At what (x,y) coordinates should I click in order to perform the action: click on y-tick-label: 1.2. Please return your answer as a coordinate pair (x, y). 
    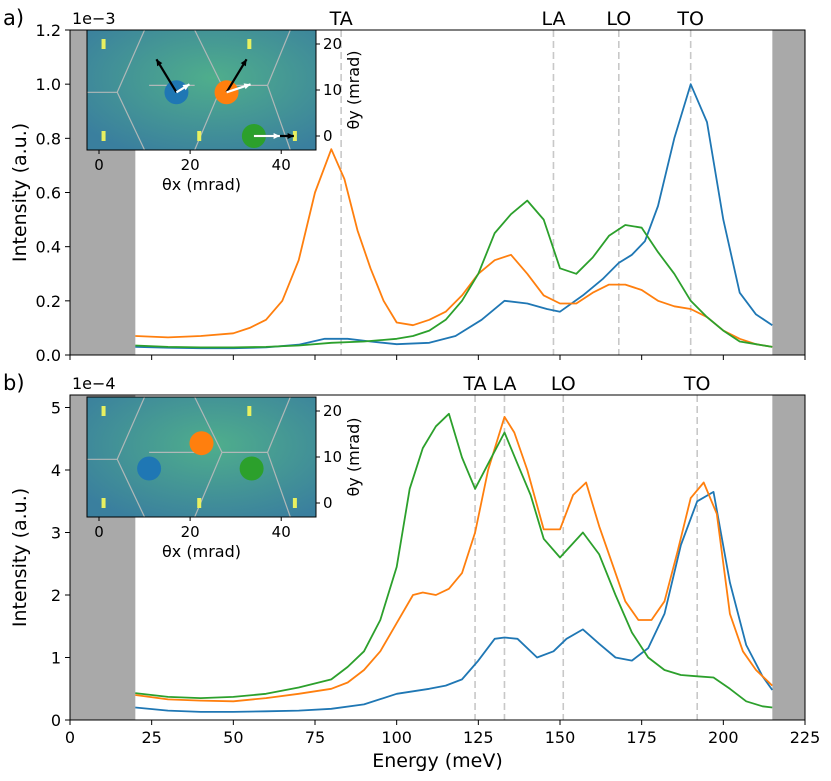
    Looking at the image, I should click on (48, 30).